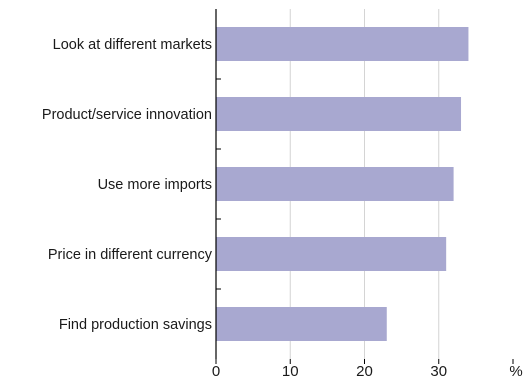  Describe the element at coordinates (216, 371) in the screenshot. I see `x-tick-label-0: 0` at that location.